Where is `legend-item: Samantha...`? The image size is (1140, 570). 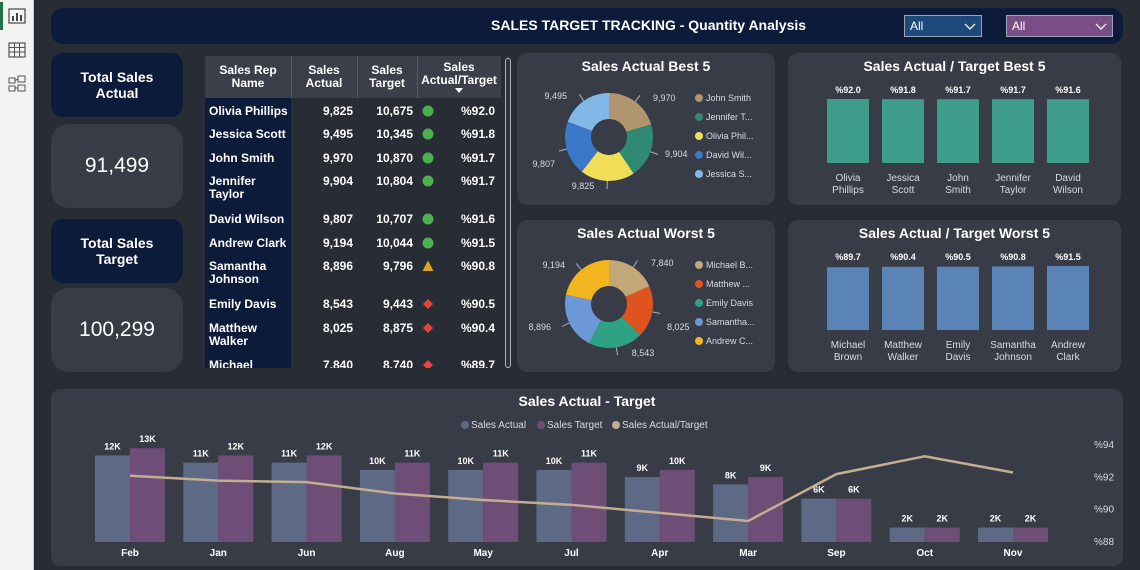
legend-item: Samantha... is located at coordinates (725, 322).